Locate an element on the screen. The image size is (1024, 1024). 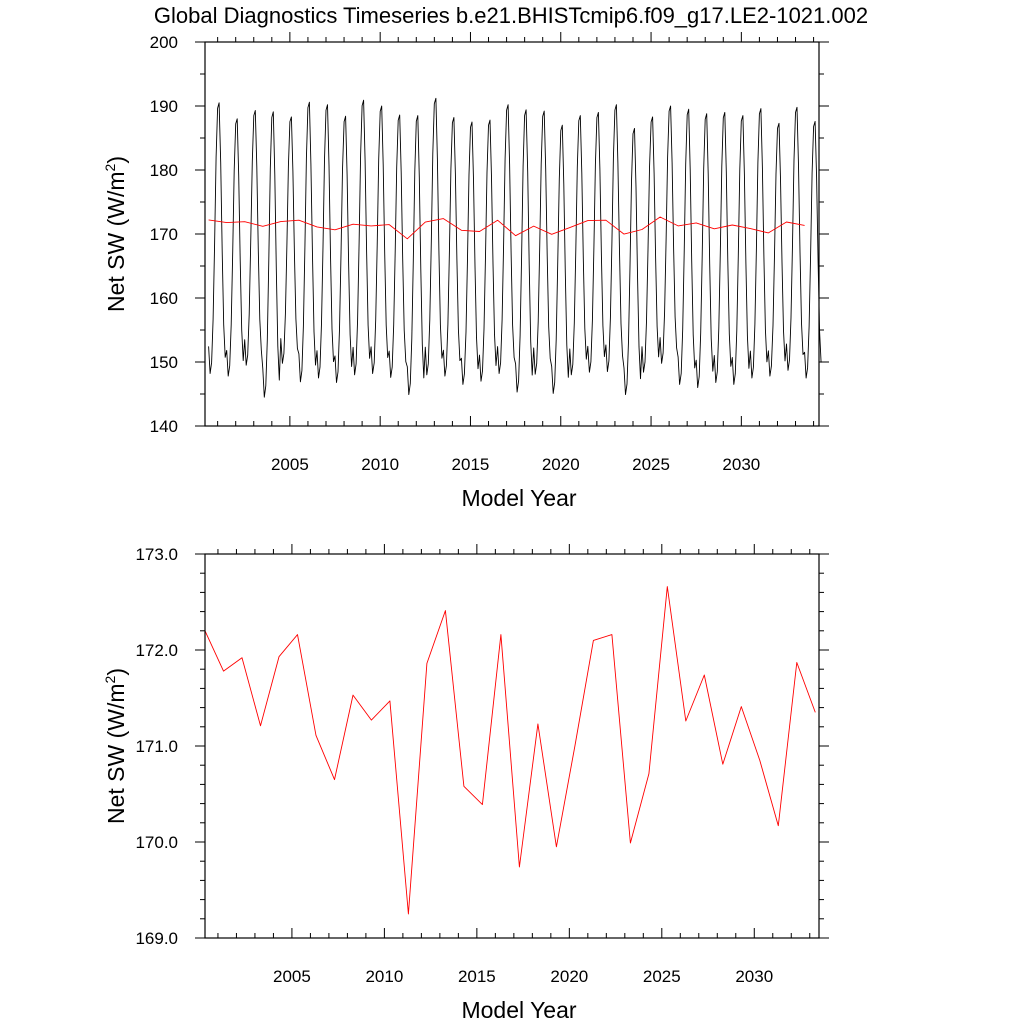
bottom-y-tick-label: 173.0 is located at coordinates (156, 554).